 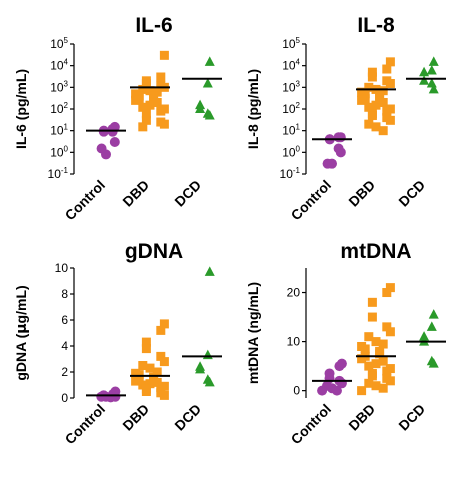 I want to click on y-axis-label: mtDNA (ng/mL), so click(x=253, y=333).